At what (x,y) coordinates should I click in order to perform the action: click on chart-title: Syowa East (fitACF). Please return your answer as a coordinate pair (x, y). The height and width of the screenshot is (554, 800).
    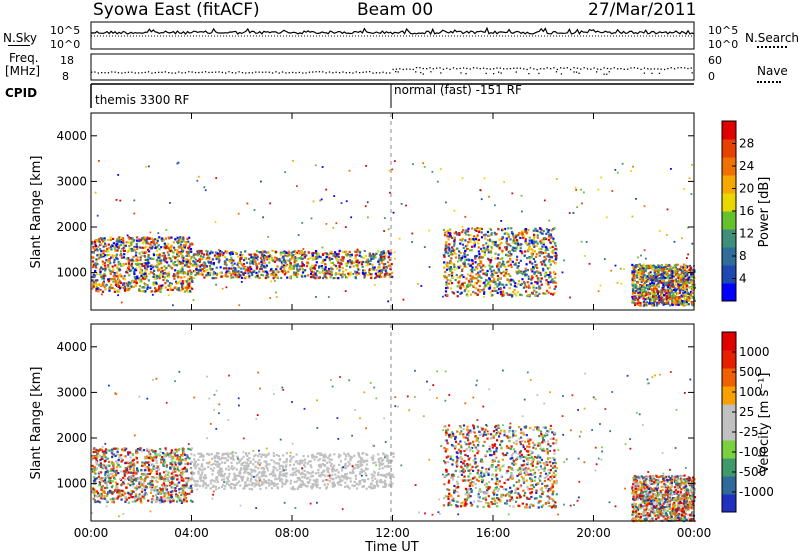
    Looking at the image, I should click on (176, 10).